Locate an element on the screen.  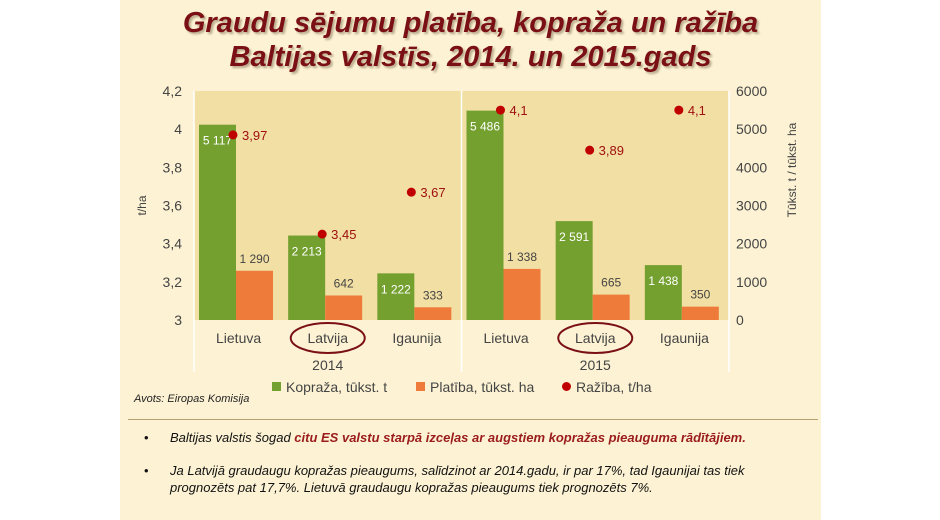
data-label-kopraza: 5 486 is located at coordinates (485, 127).